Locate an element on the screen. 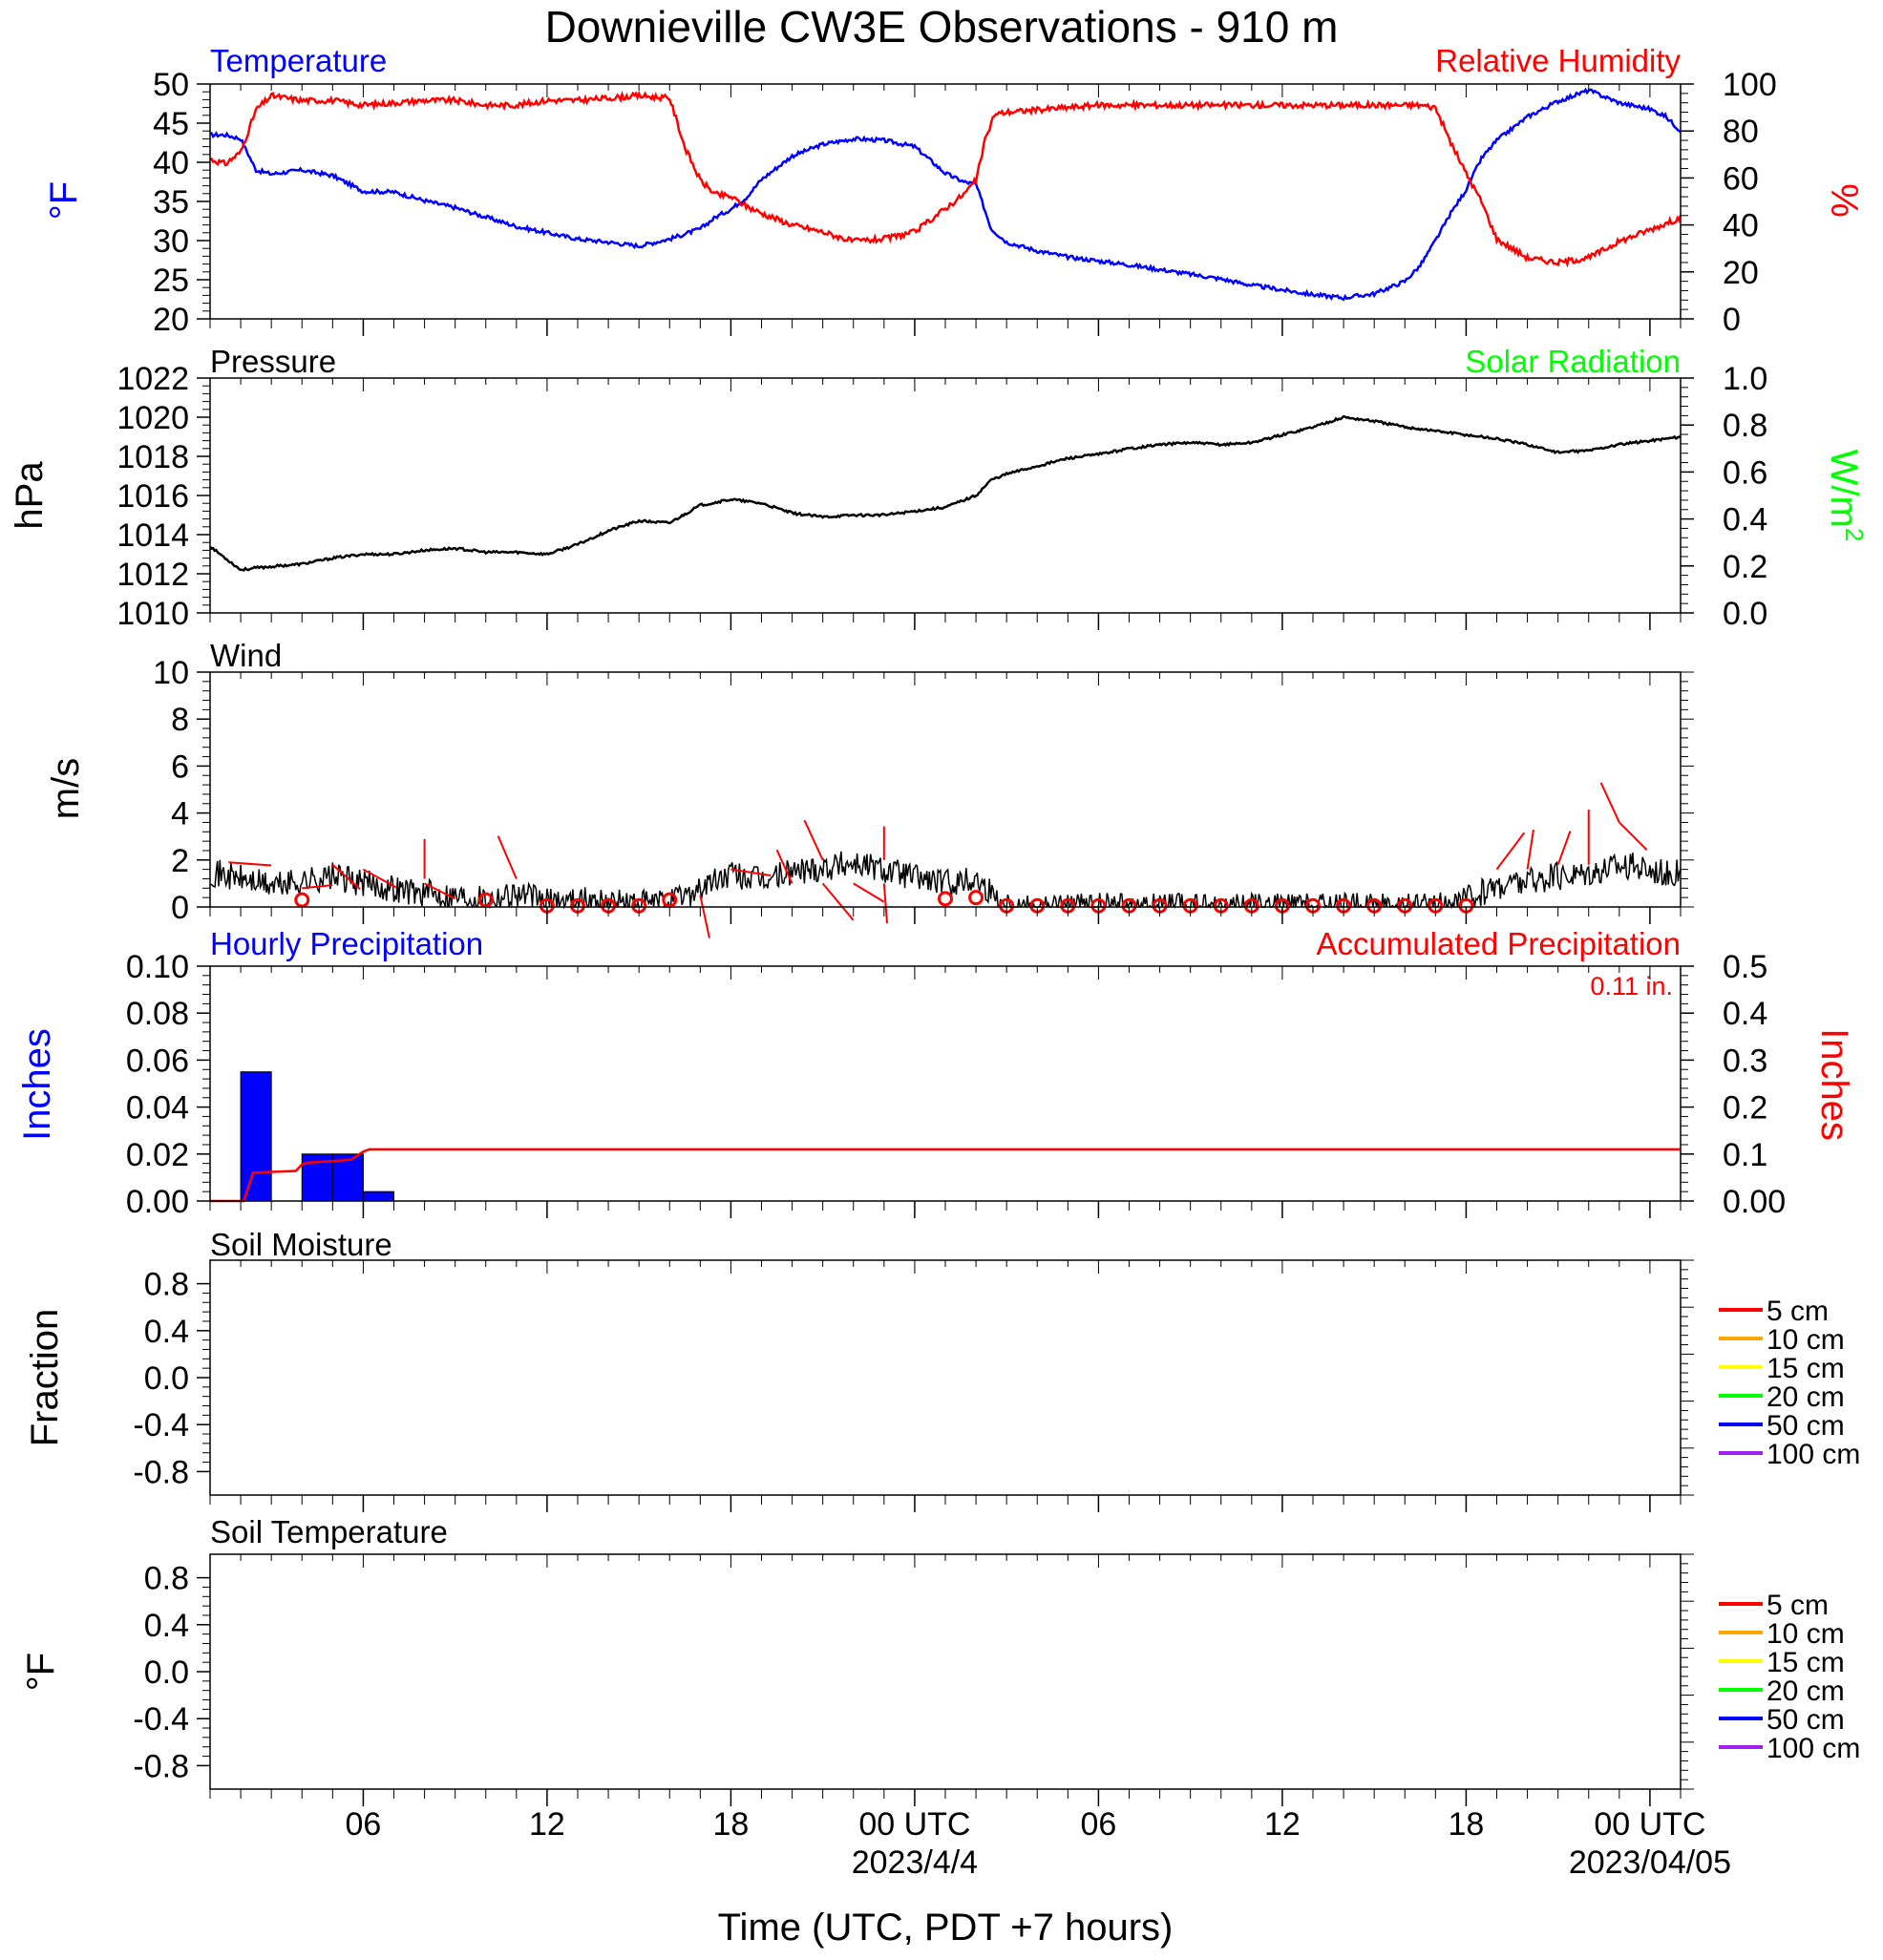 This screenshot has width=1883, height=1960. temperature-axis-label: °F is located at coordinates (64, 200).